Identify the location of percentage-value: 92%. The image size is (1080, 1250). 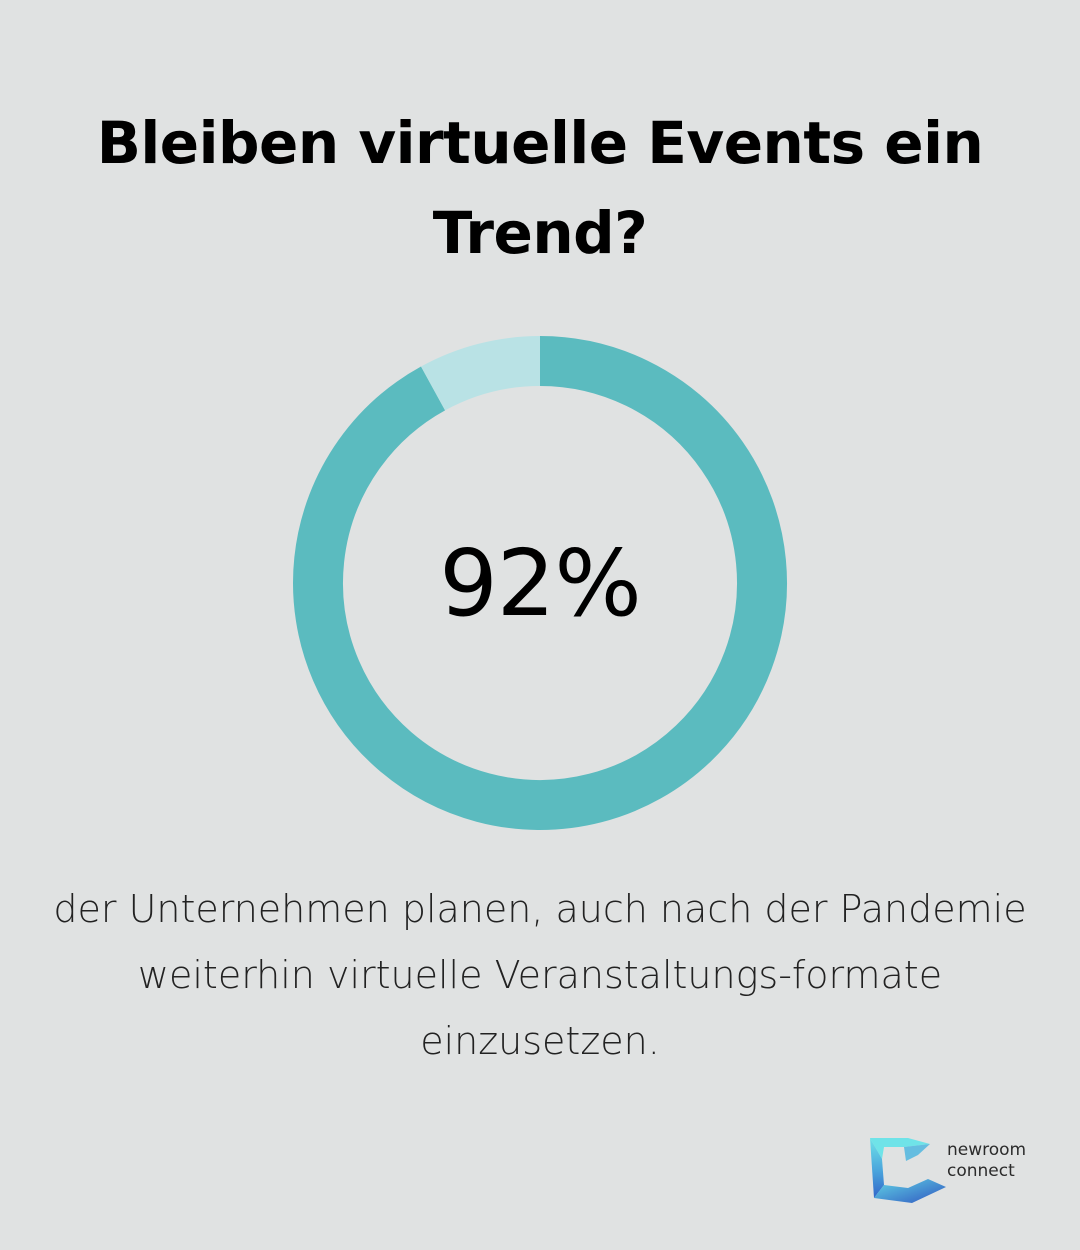
(540, 583).